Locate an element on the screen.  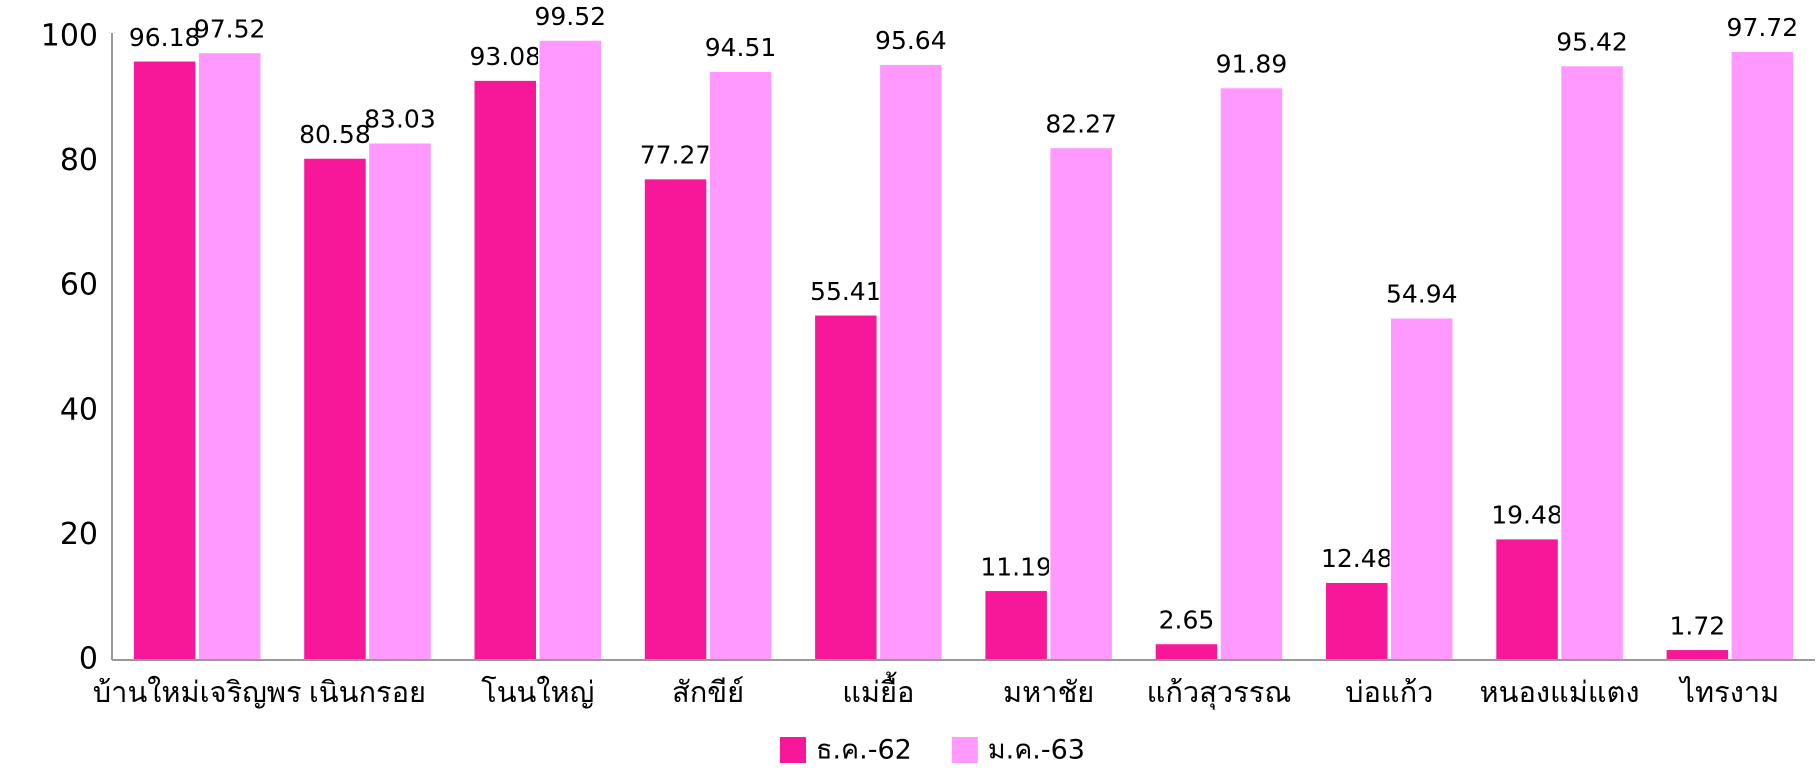
value-label: 19.48 is located at coordinates (1527, 515).